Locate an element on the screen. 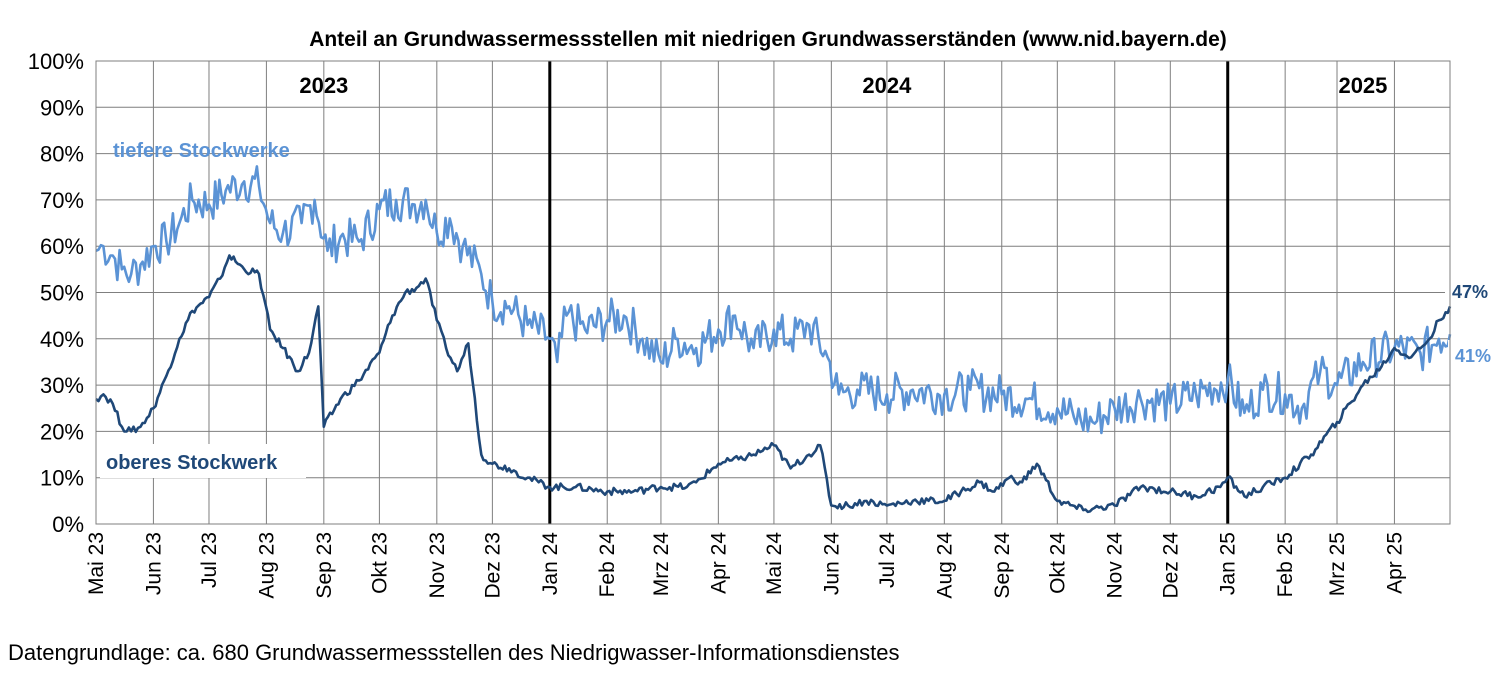 Image resolution: width=1496 pixels, height=673 pixels. series-label-tiefere: tiefere Stockwerke is located at coordinates (201, 151).